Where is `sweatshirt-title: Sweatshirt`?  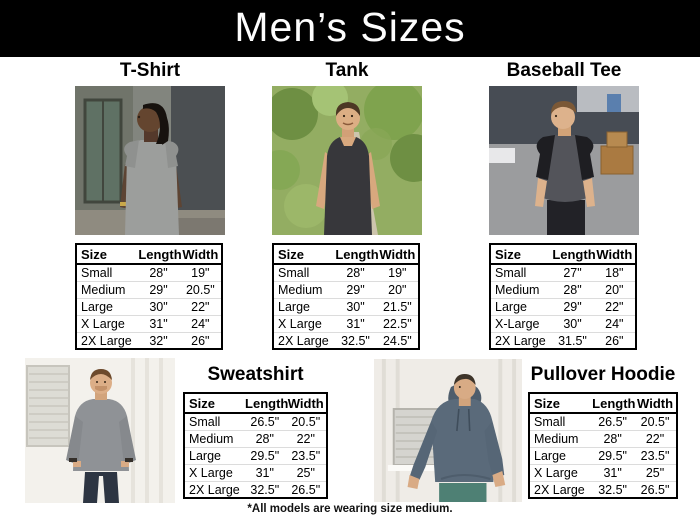
sweatshirt-title: Sweatshirt is located at coordinates (255, 374).